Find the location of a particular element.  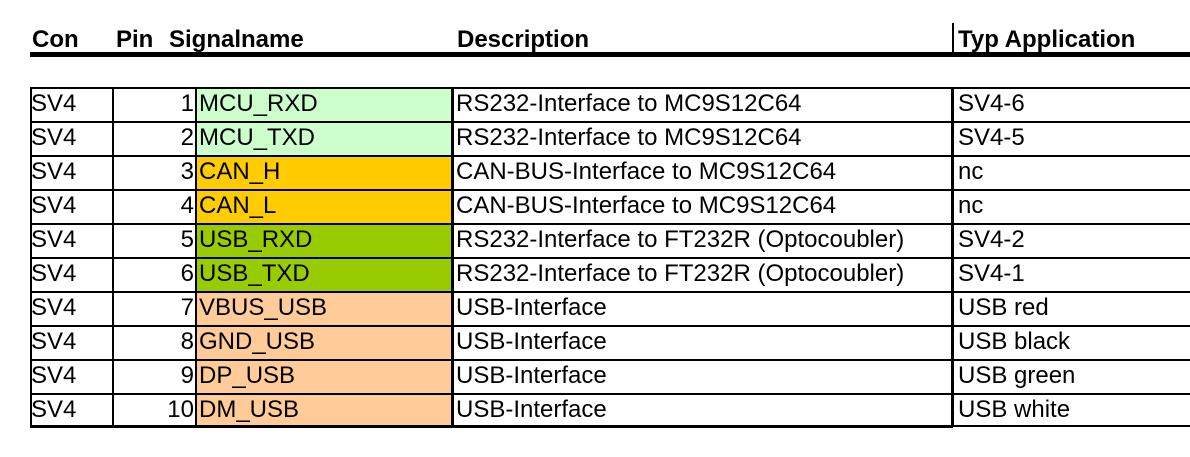

header-pin: Pin is located at coordinates (135, 39).